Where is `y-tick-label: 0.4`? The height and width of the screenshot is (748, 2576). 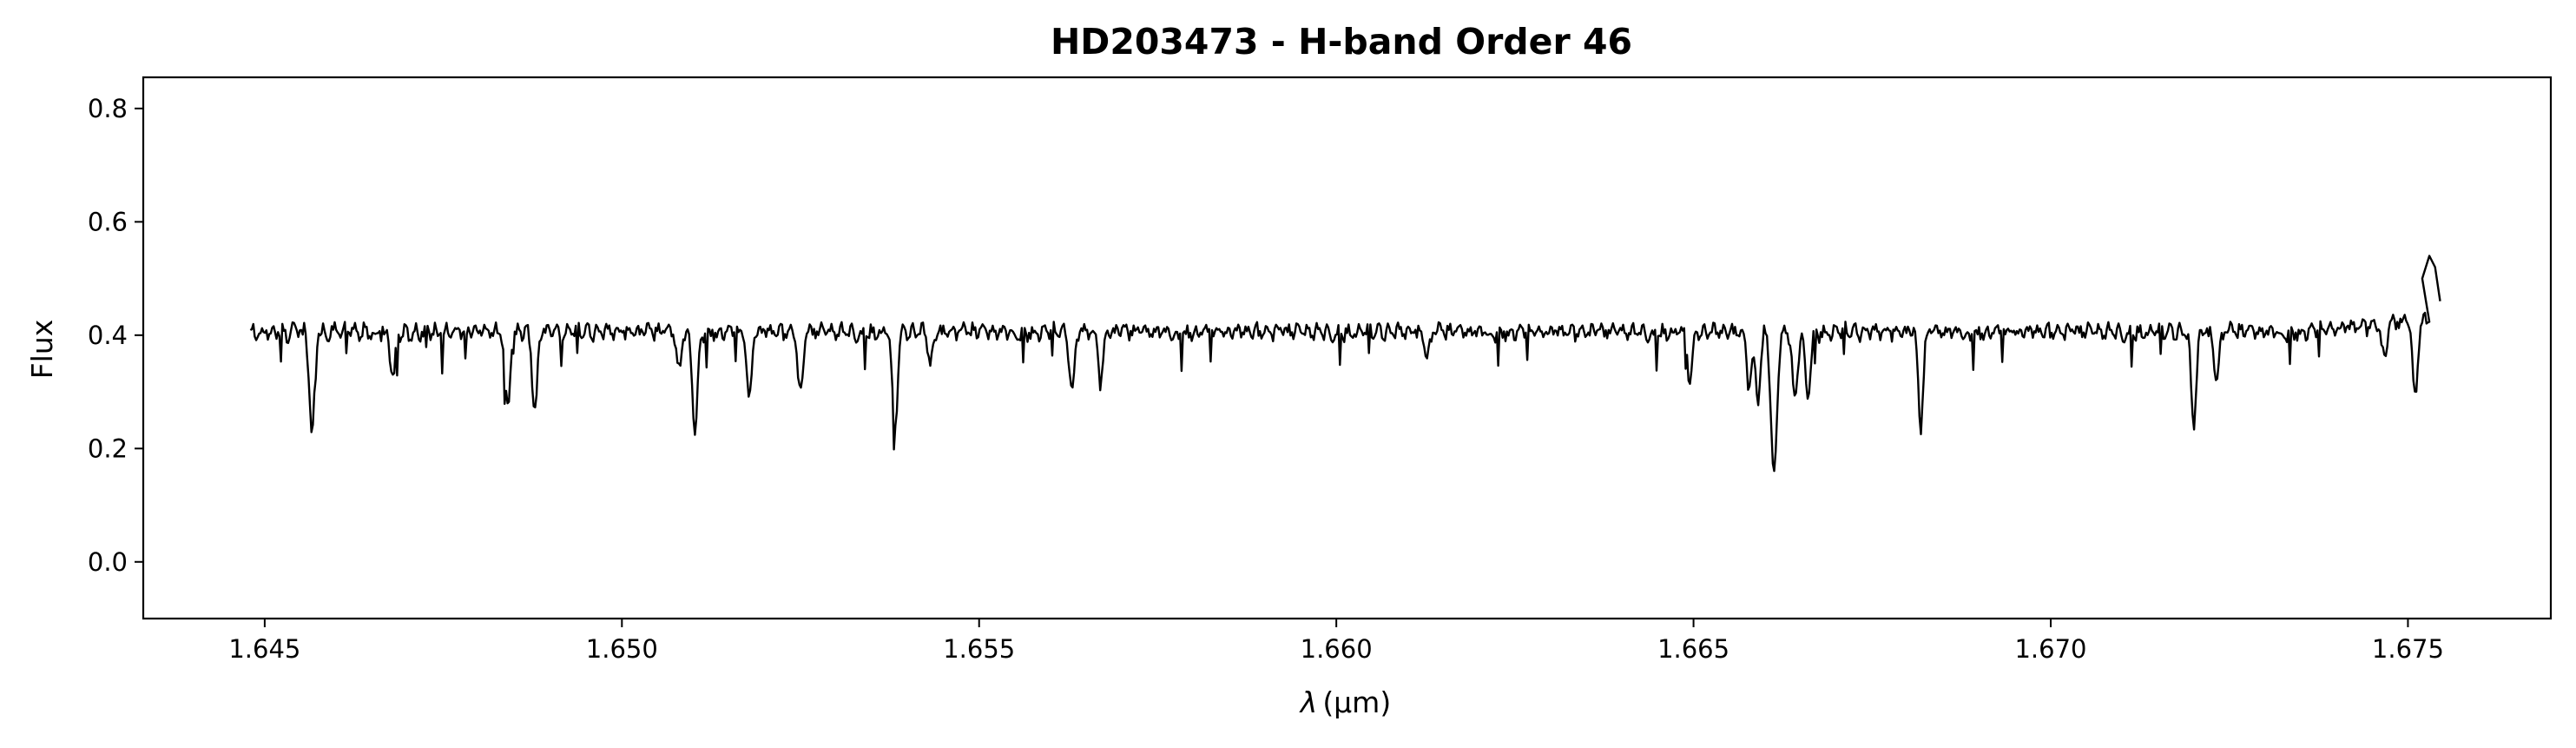 y-tick-label: 0.4 is located at coordinates (108, 335).